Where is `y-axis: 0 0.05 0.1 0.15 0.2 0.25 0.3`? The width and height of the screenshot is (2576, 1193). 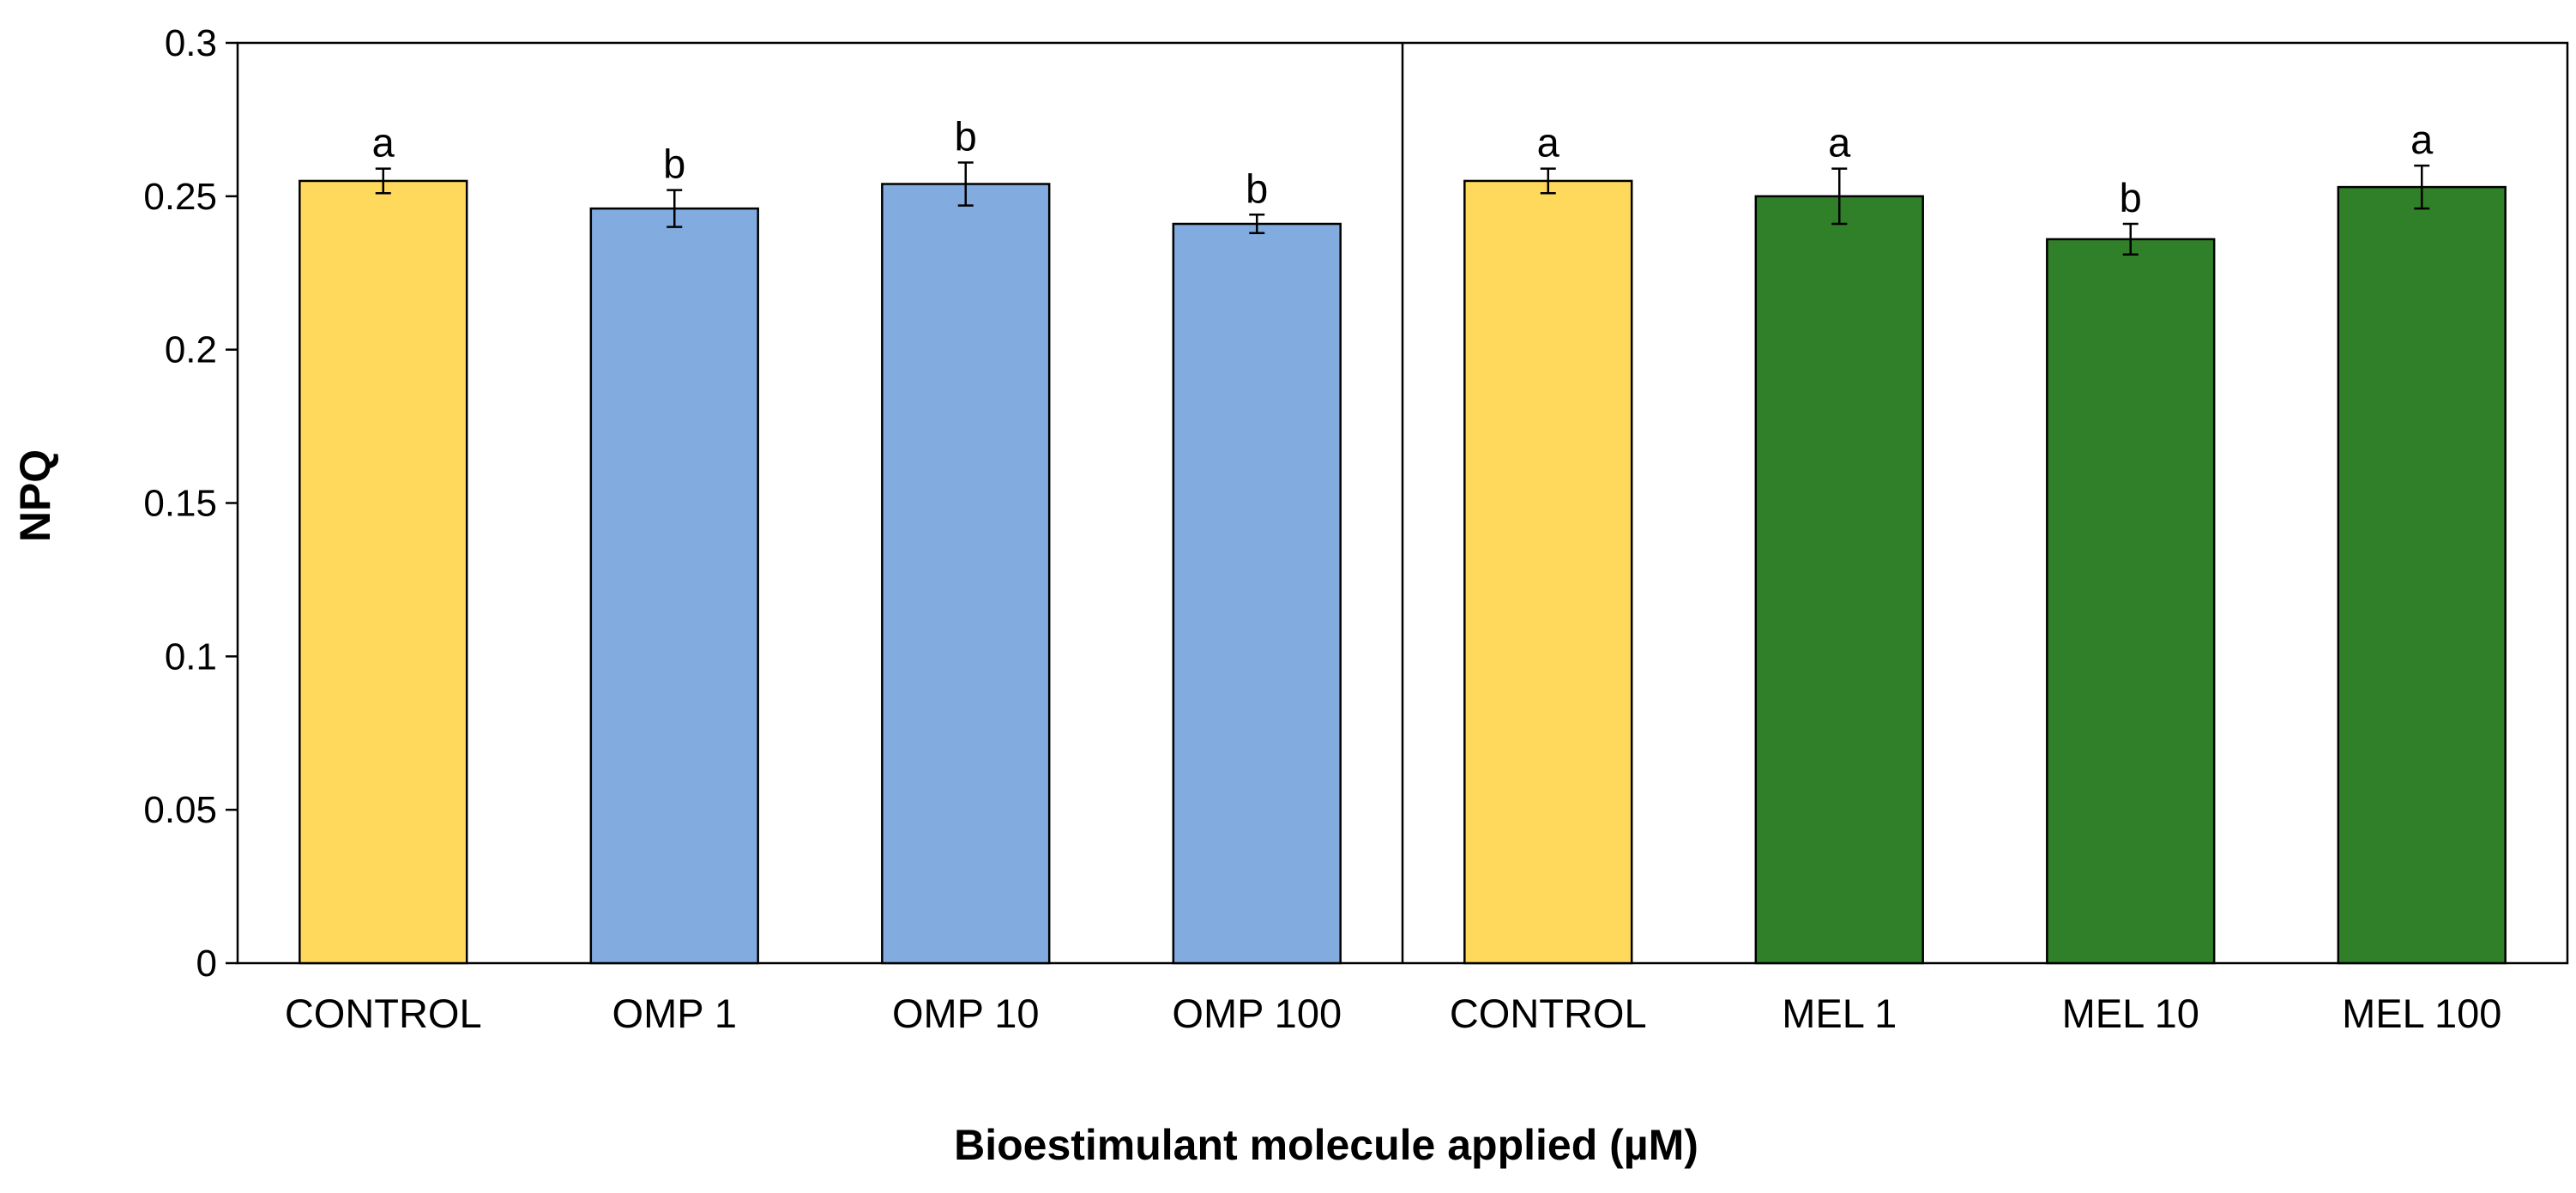 y-axis: 0 0.05 0.1 0.15 0.2 0.25 0.3 is located at coordinates (190, 504).